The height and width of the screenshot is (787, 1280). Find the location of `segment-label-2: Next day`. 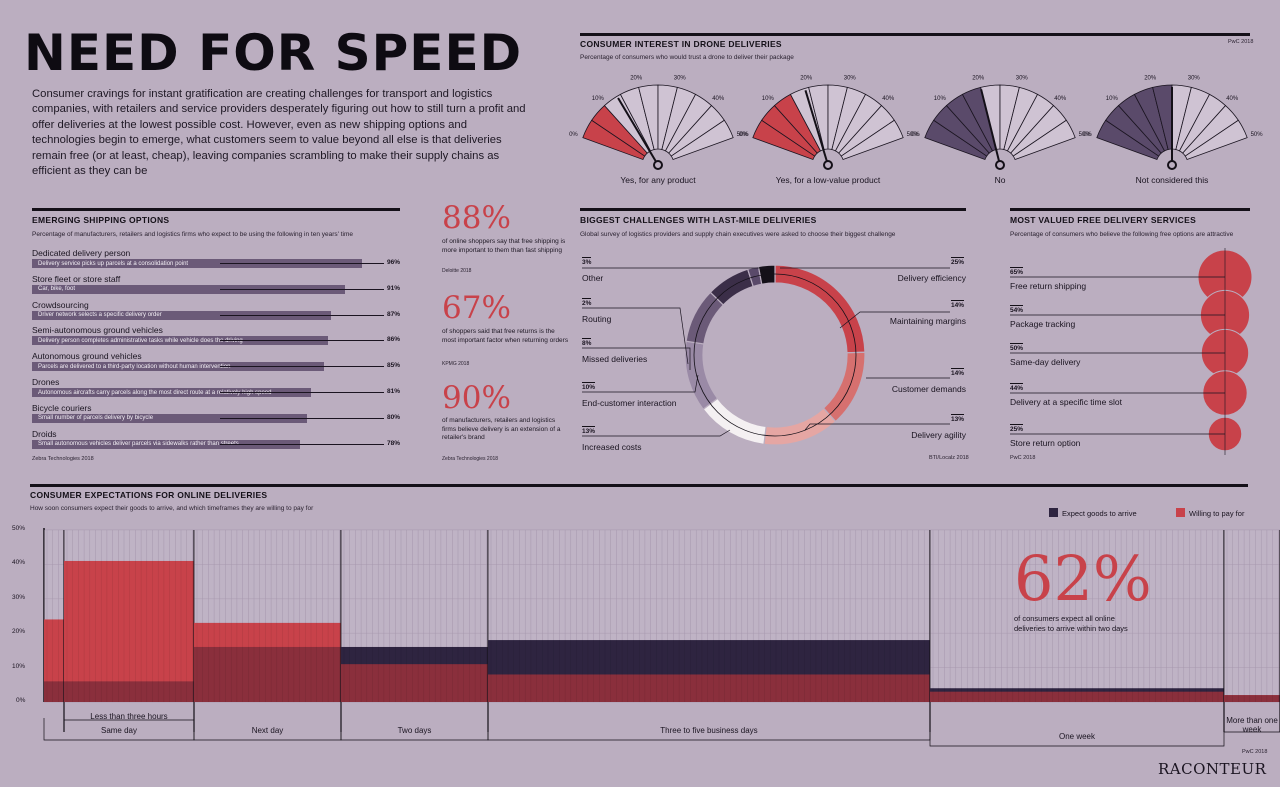

segment-label-2: Next day is located at coordinates (267, 730).